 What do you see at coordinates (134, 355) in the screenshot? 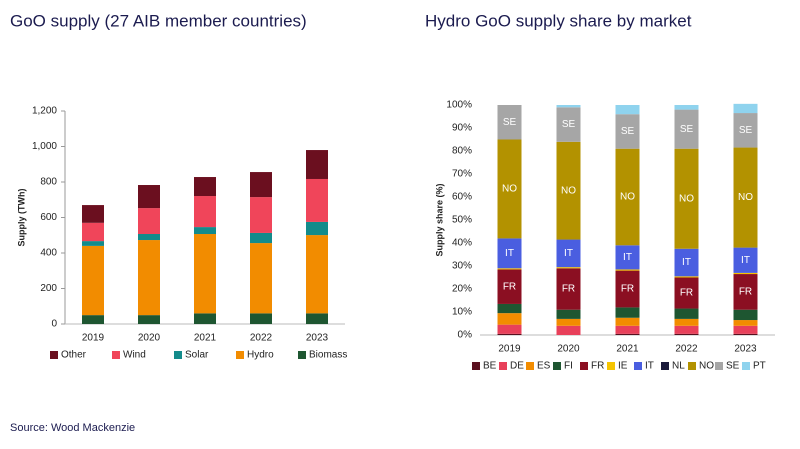
I see `legend-label: Wind` at bounding box center [134, 355].